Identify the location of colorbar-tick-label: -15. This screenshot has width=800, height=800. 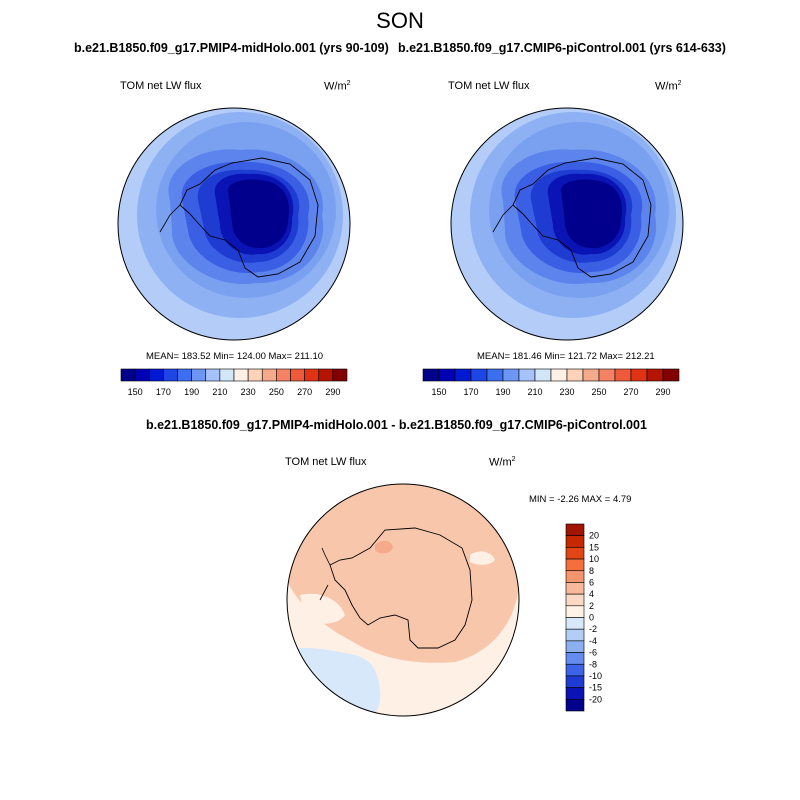
(595, 688).